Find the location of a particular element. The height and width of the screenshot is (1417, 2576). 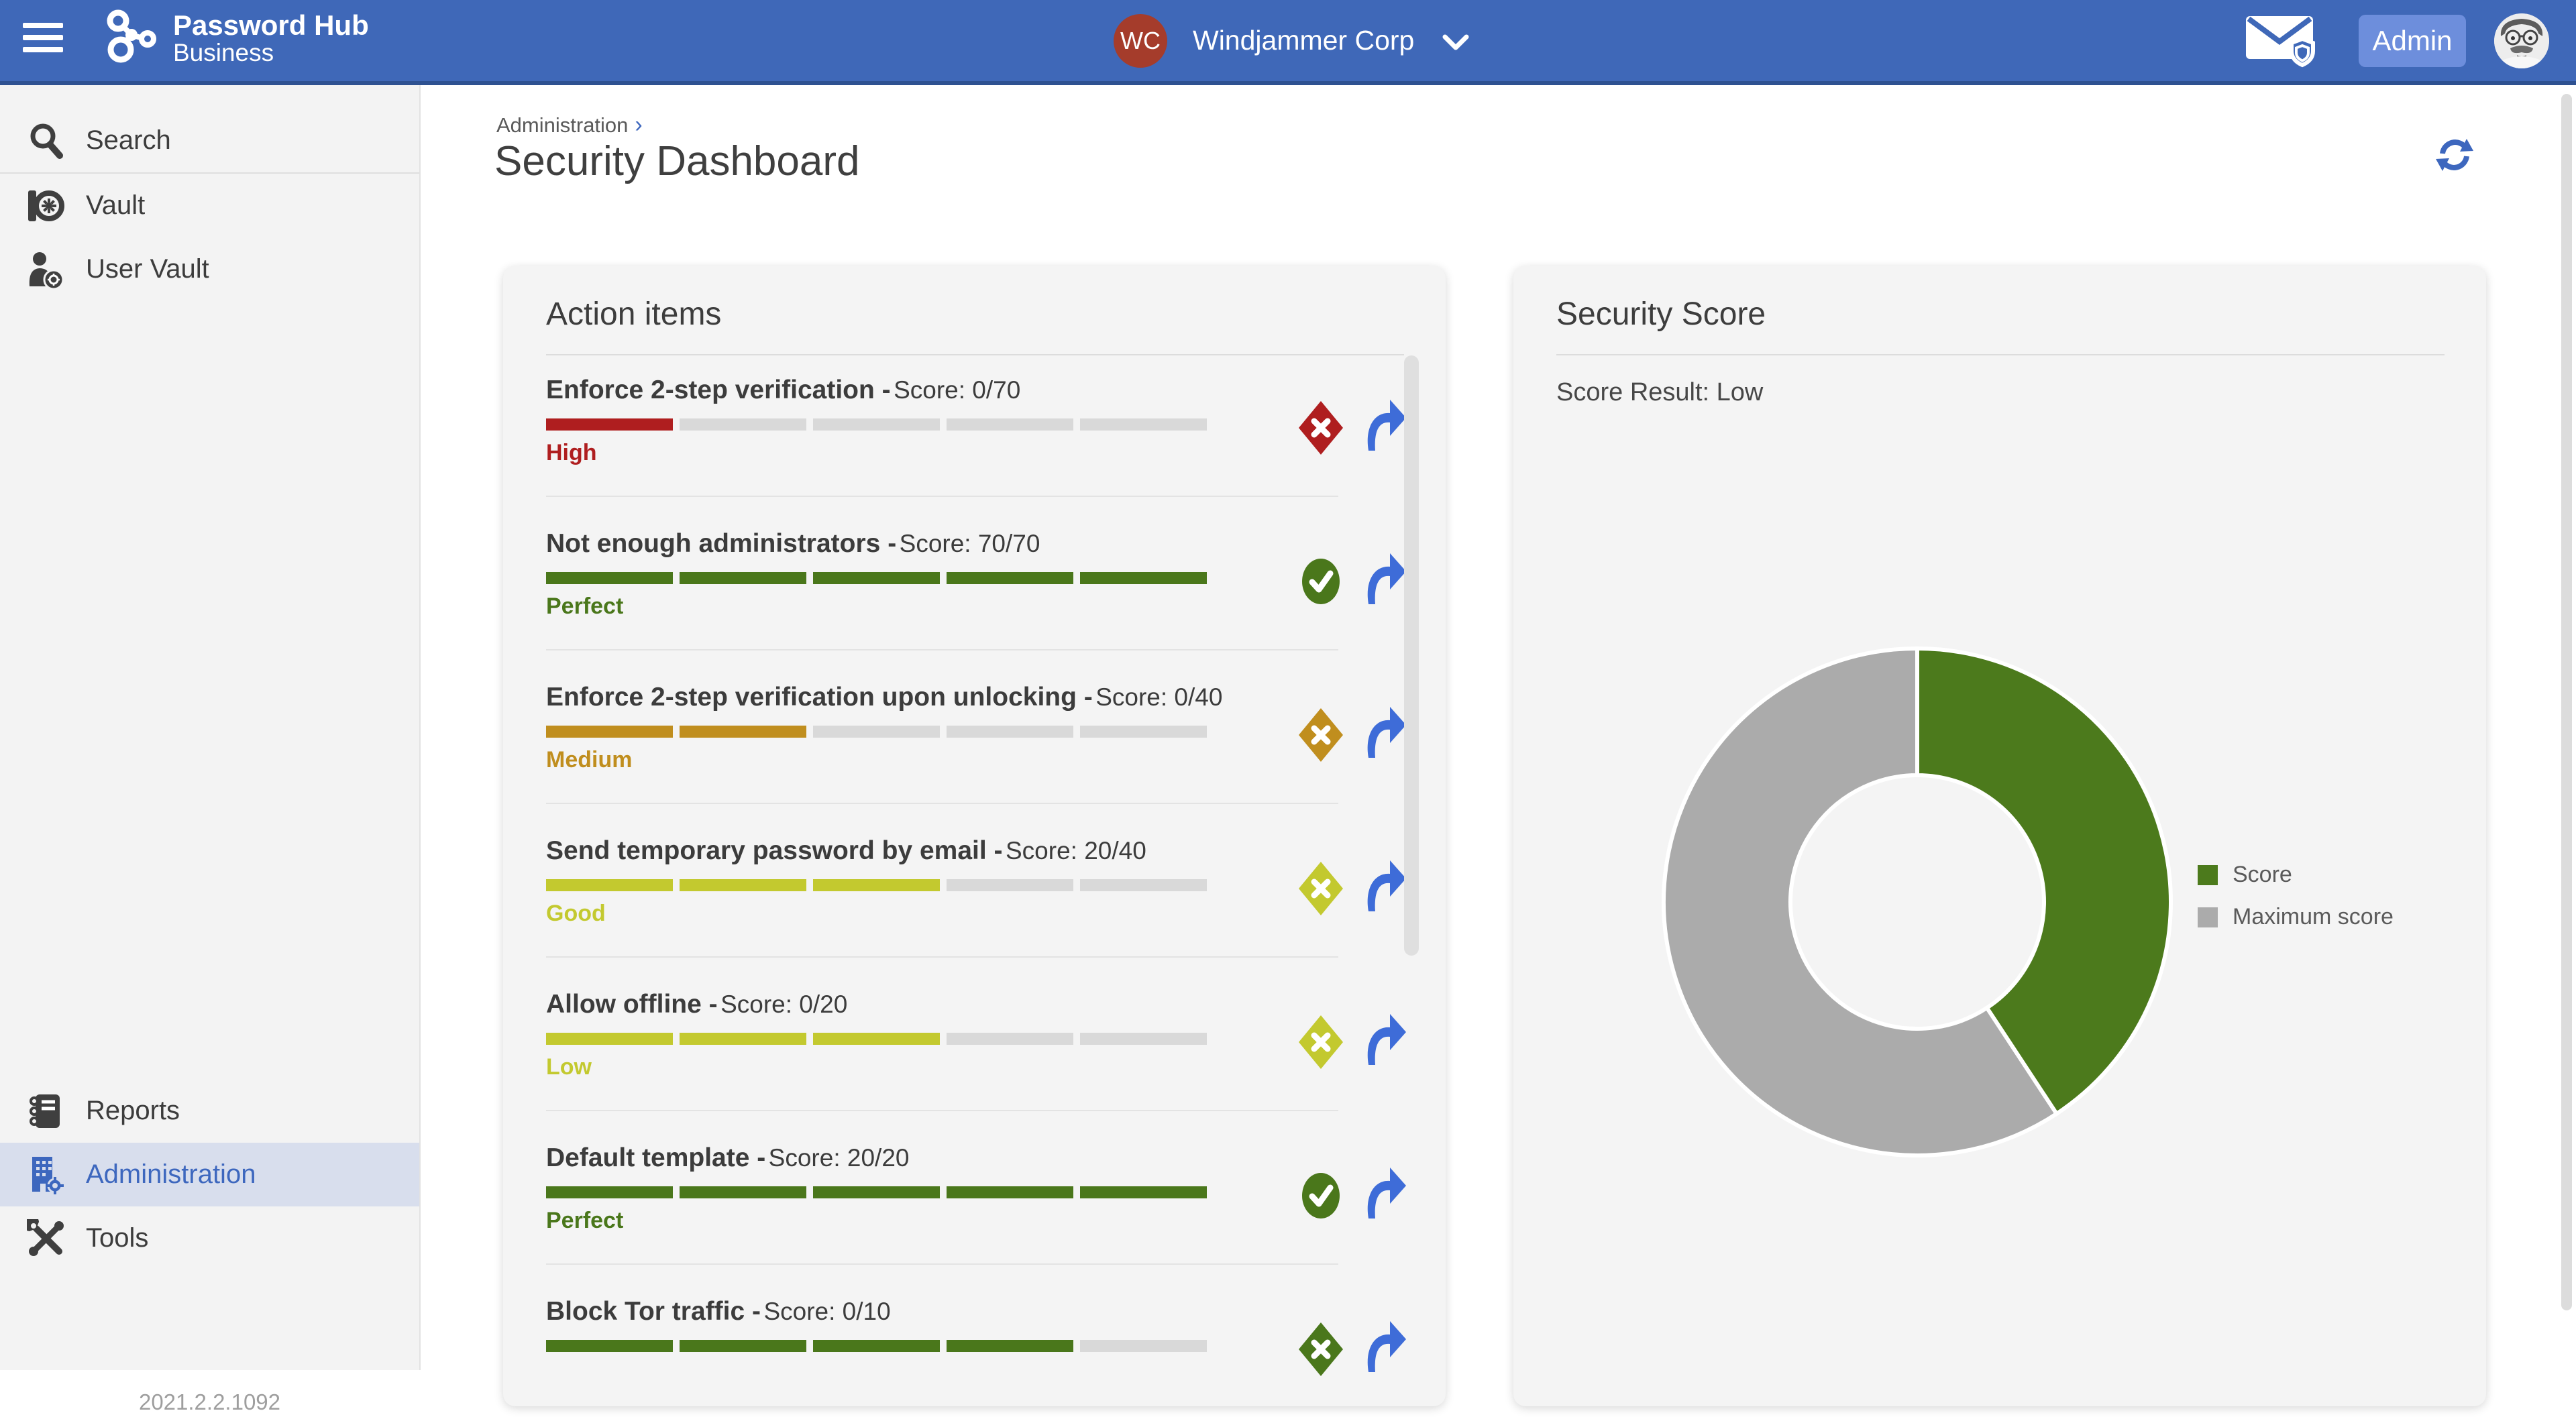

severity-label: Low is located at coordinates (569, 1067).